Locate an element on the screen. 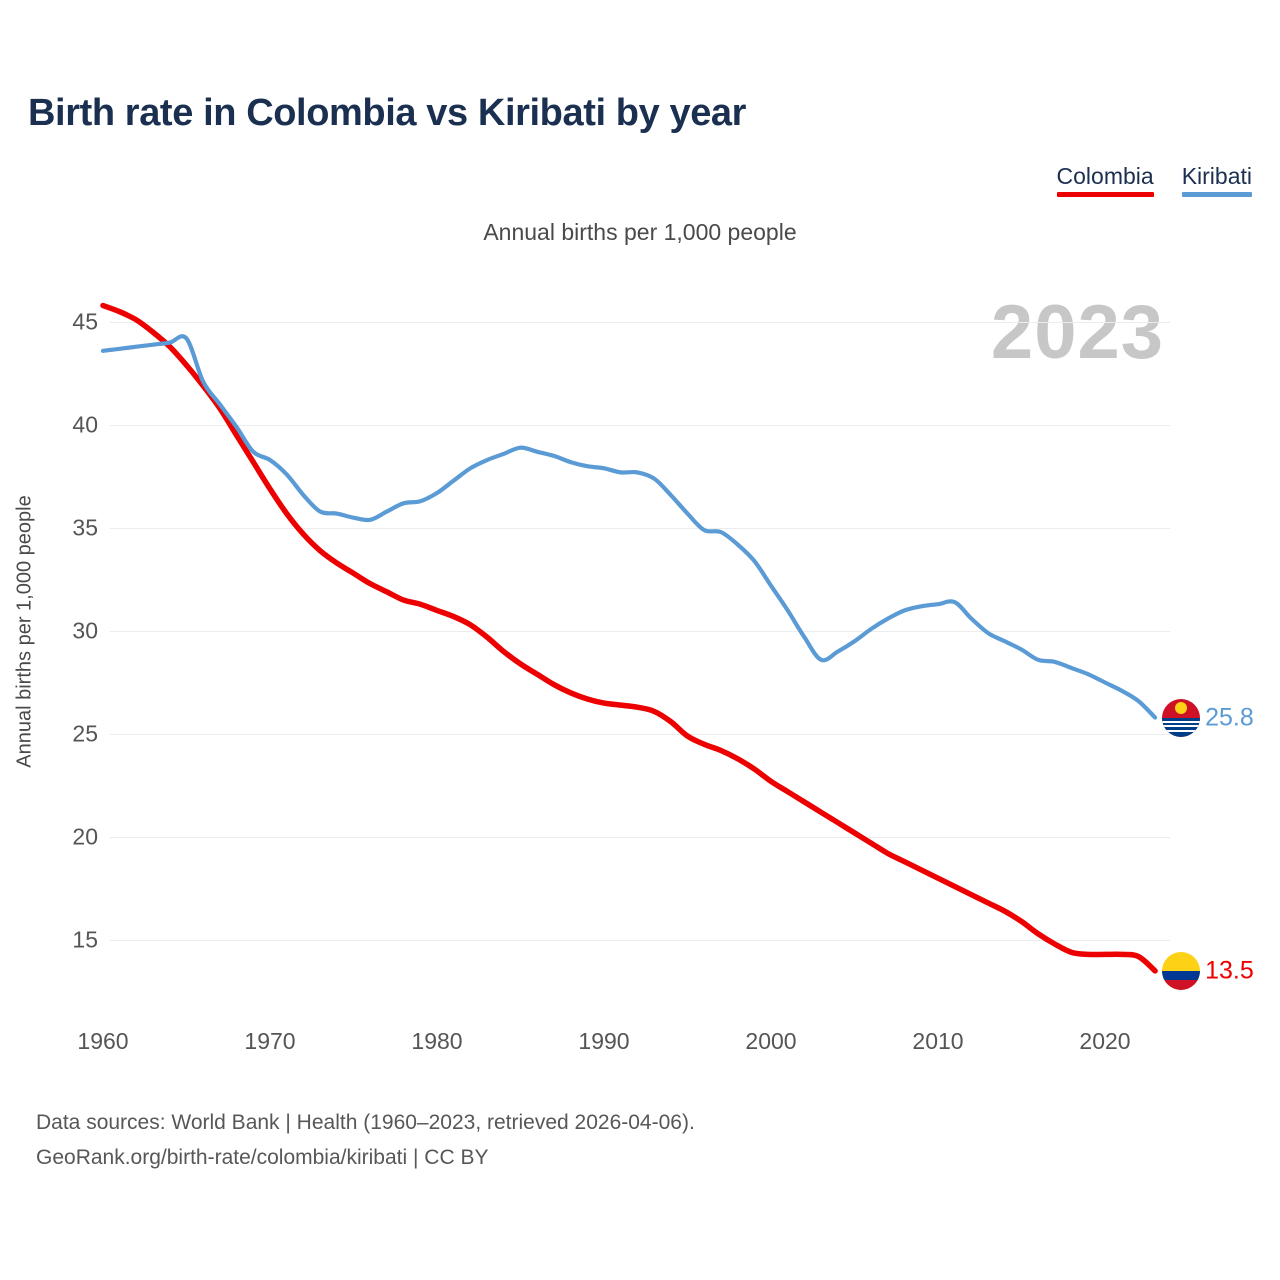 The image size is (1280, 1280). x-axis-tick-label: 2020 is located at coordinates (1105, 1041).